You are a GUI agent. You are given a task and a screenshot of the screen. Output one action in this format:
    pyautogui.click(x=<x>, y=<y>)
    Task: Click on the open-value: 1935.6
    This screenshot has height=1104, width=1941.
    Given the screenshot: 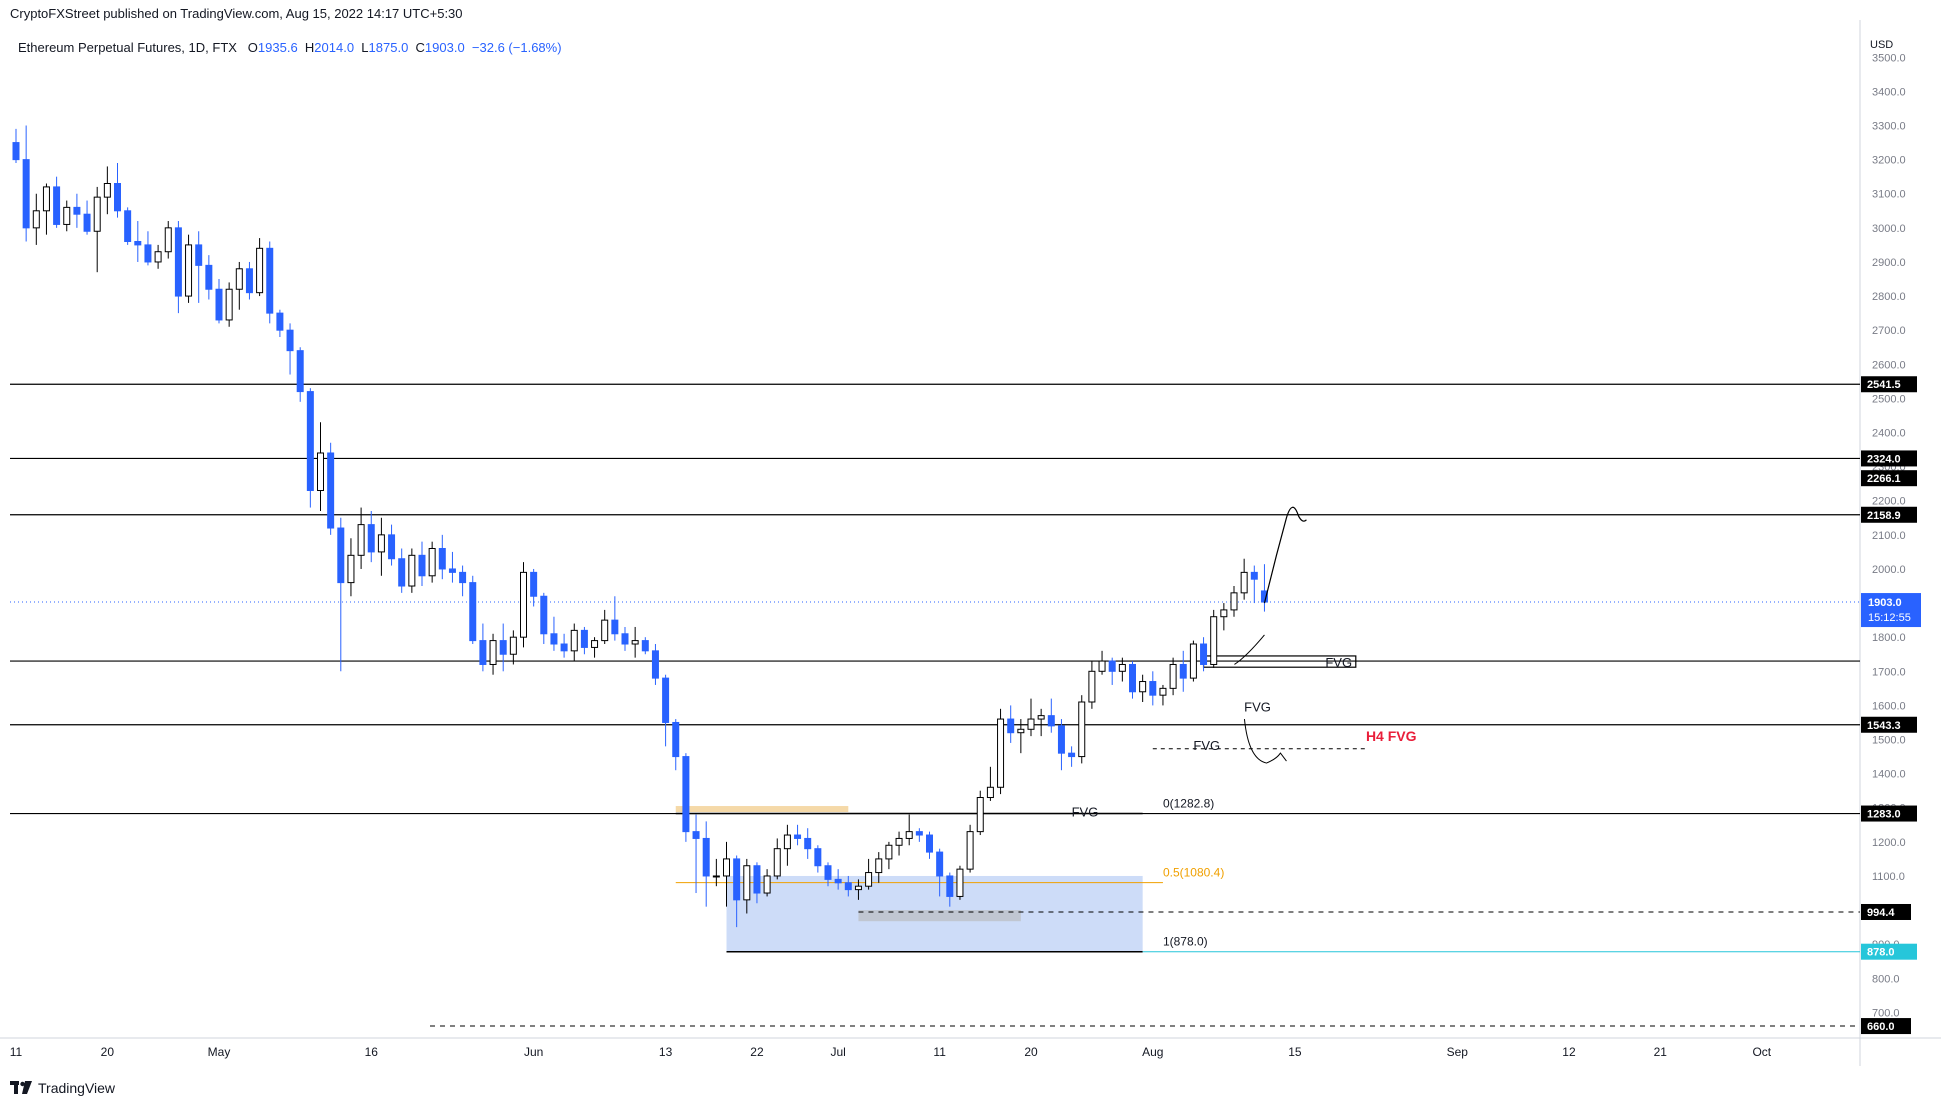 What is the action you would take?
    pyautogui.click(x=277, y=47)
    